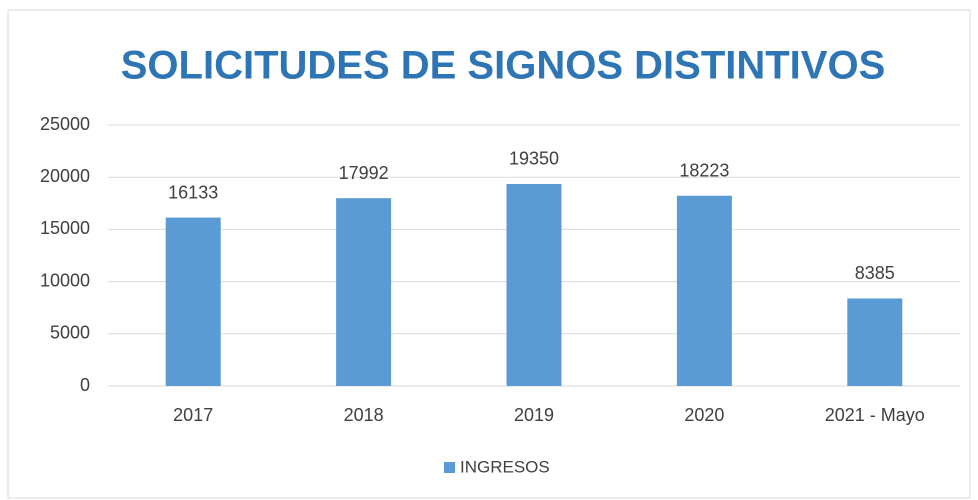 The image size is (978, 500). What do you see at coordinates (505, 466) in the screenshot?
I see `legend-label: INGRESOS` at bounding box center [505, 466].